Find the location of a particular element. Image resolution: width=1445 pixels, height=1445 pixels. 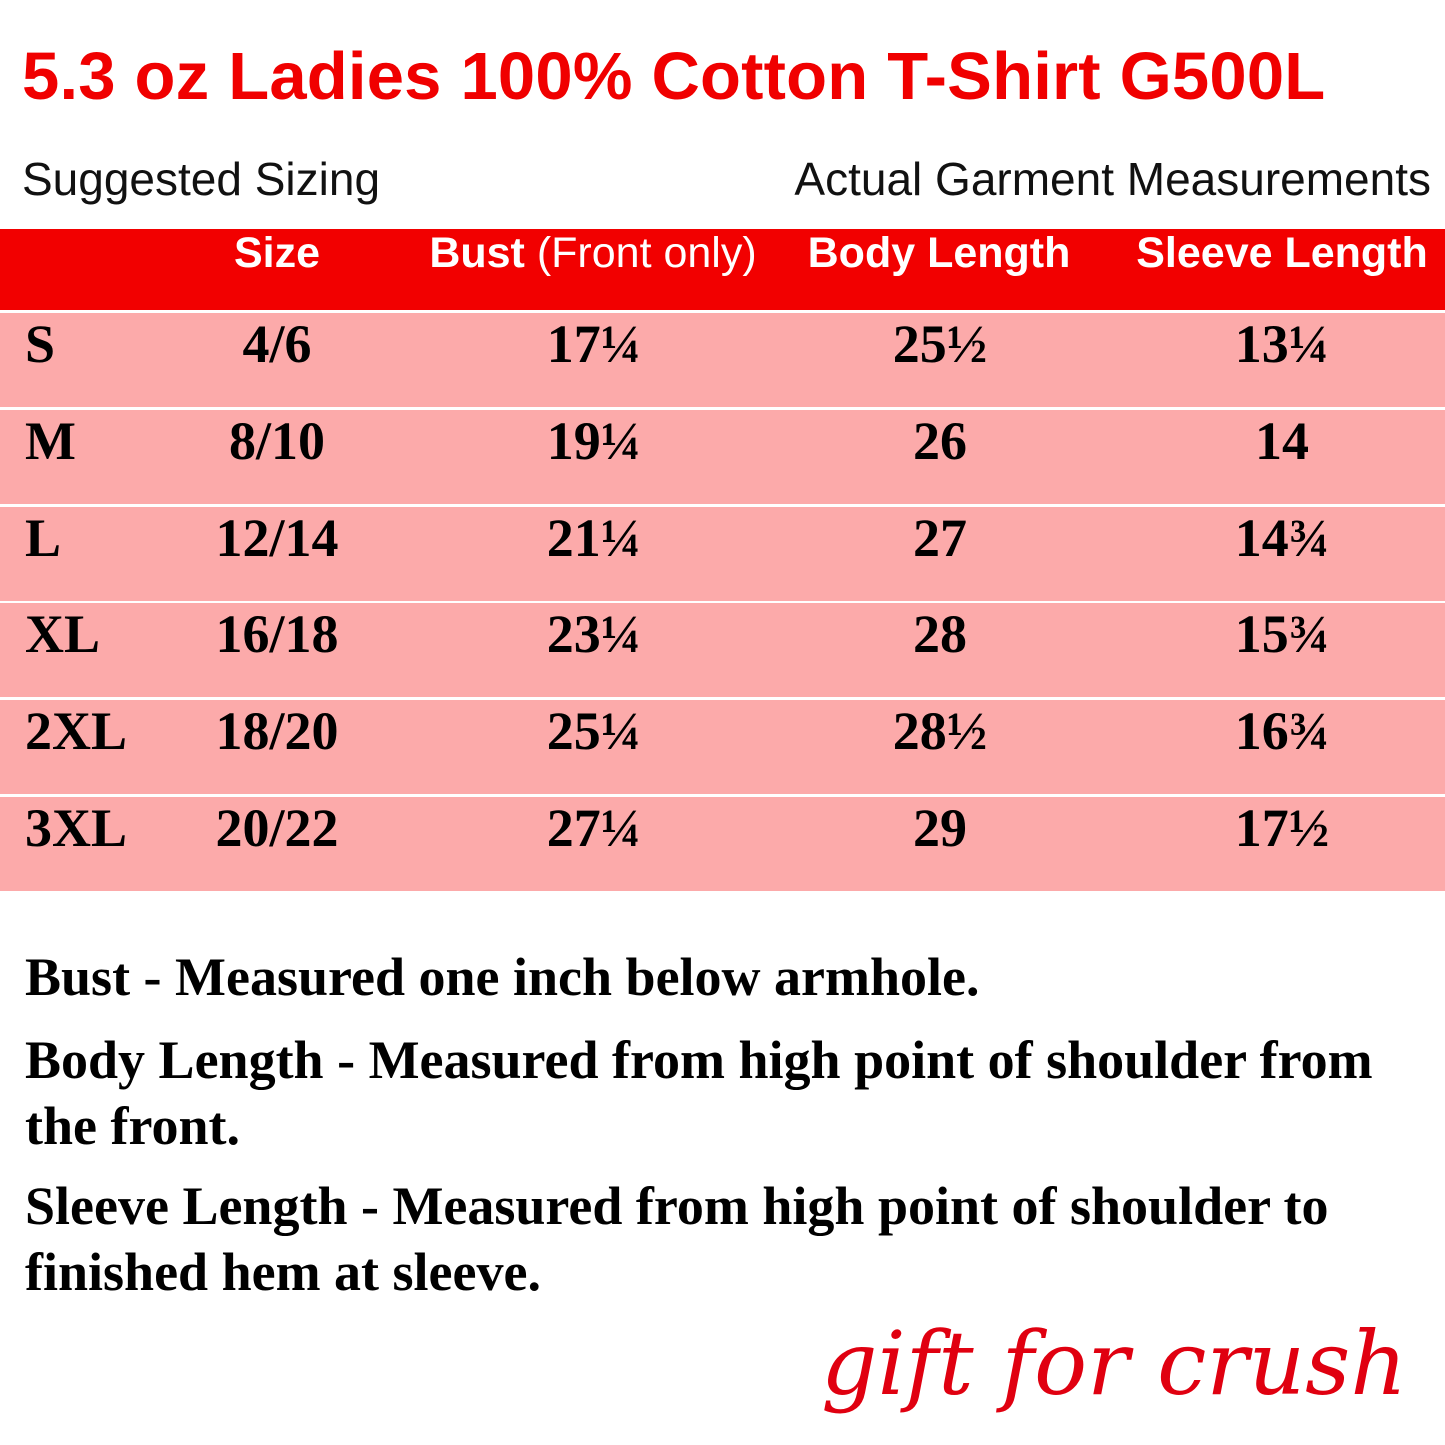

cell-size: 4/6 is located at coordinates (277, 344).